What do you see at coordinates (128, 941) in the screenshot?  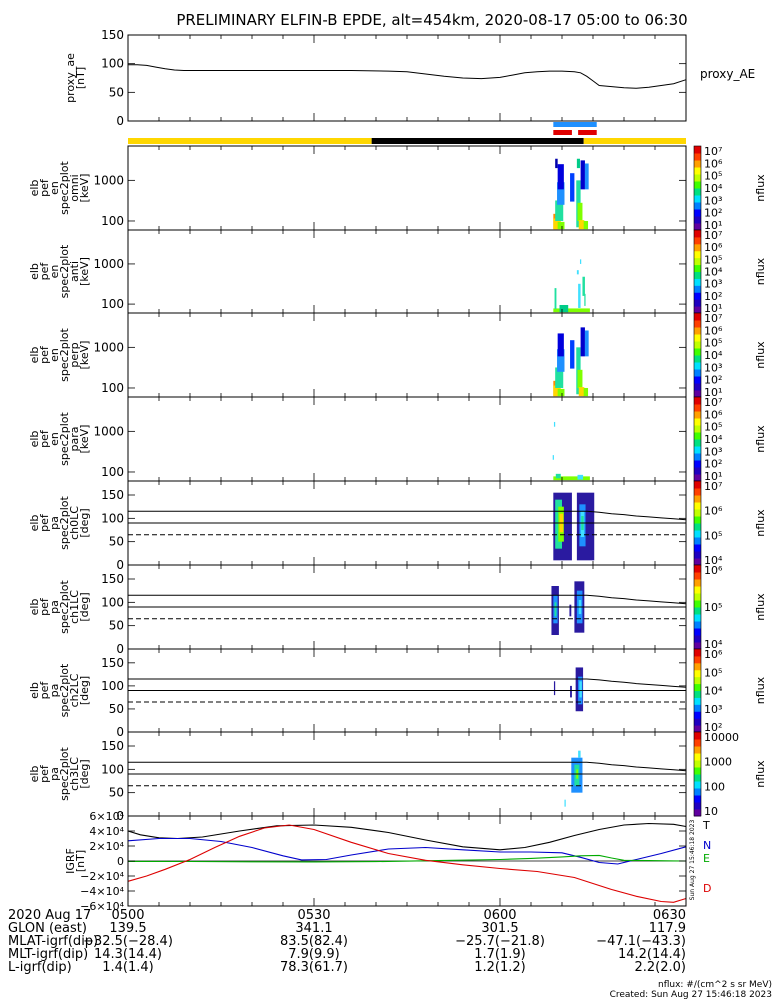 I see `footer-mlat-0500: −32.5(−28.4)` at bounding box center [128, 941].